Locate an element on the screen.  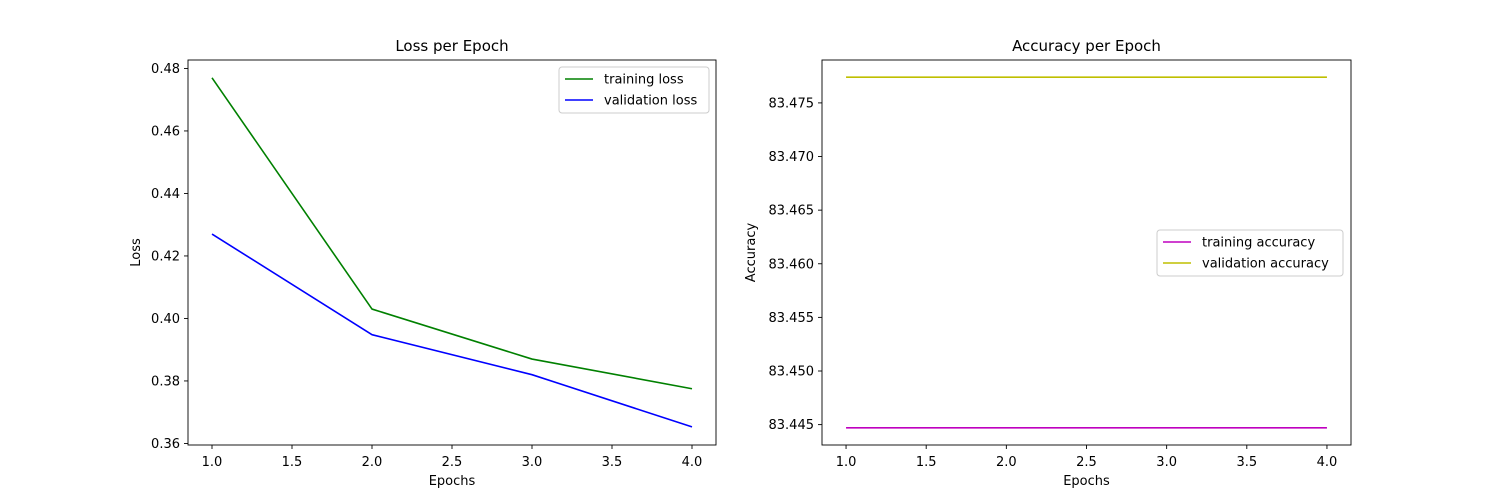
accuracy-x-tick-label: 4.0 is located at coordinates (1327, 462).